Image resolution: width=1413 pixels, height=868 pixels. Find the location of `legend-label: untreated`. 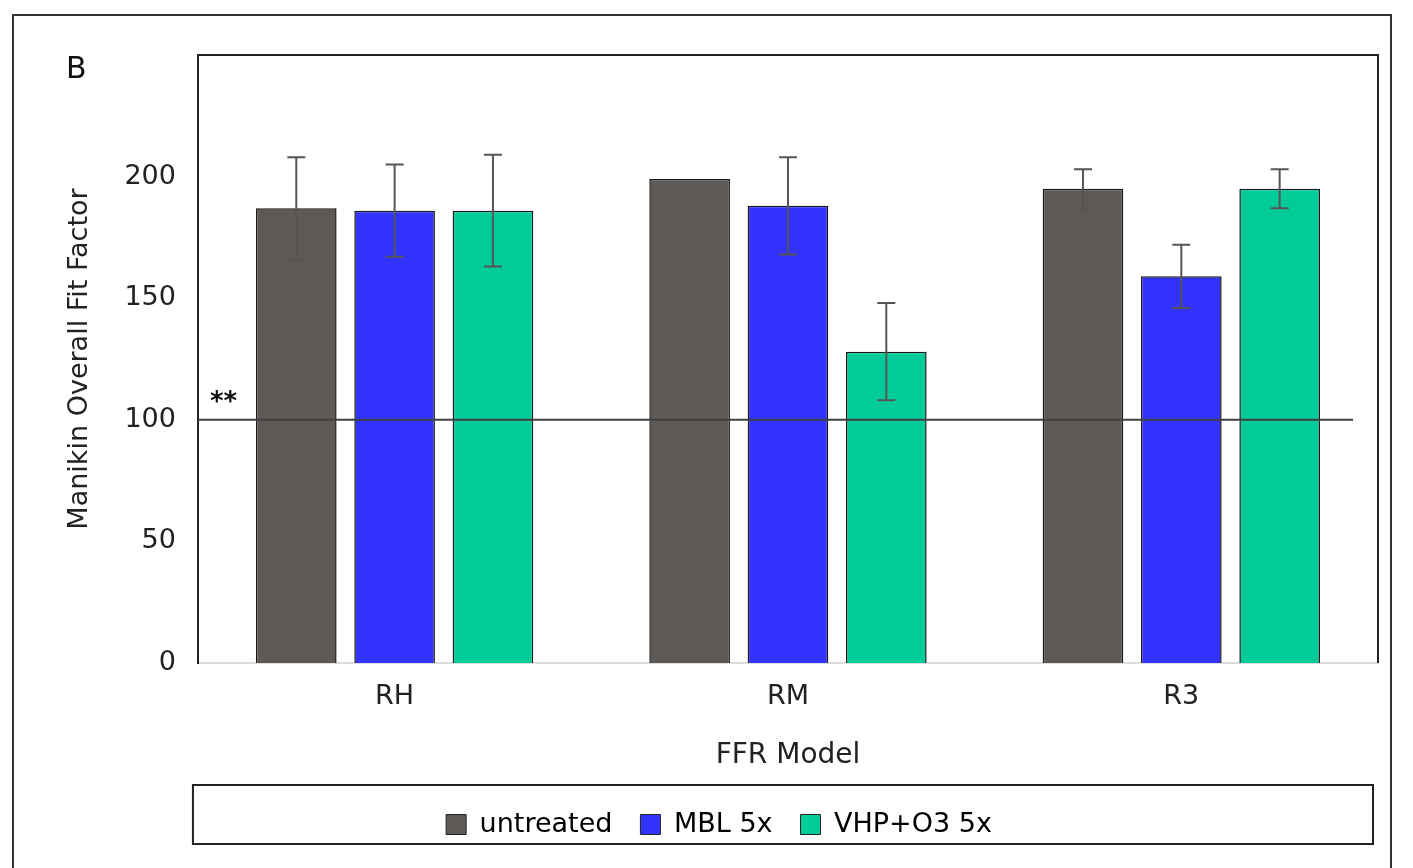

legend-label: untreated is located at coordinates (546, 822).